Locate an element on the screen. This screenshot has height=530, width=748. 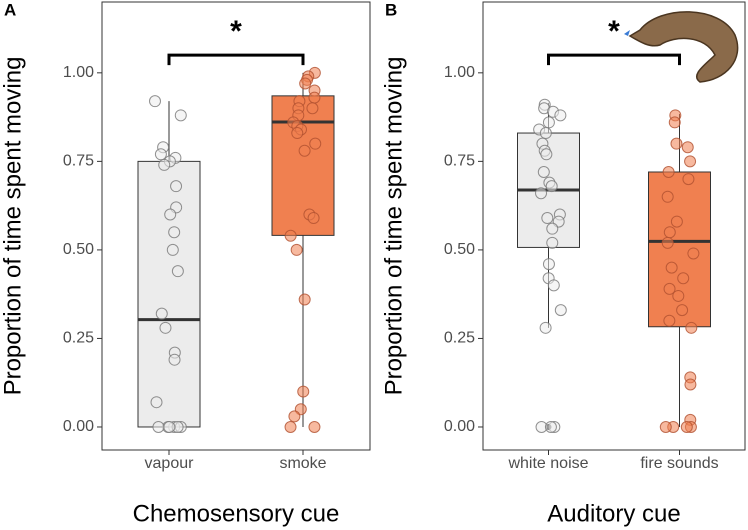
x-tick-label: fire sounds is located at coordinates (679, 463).